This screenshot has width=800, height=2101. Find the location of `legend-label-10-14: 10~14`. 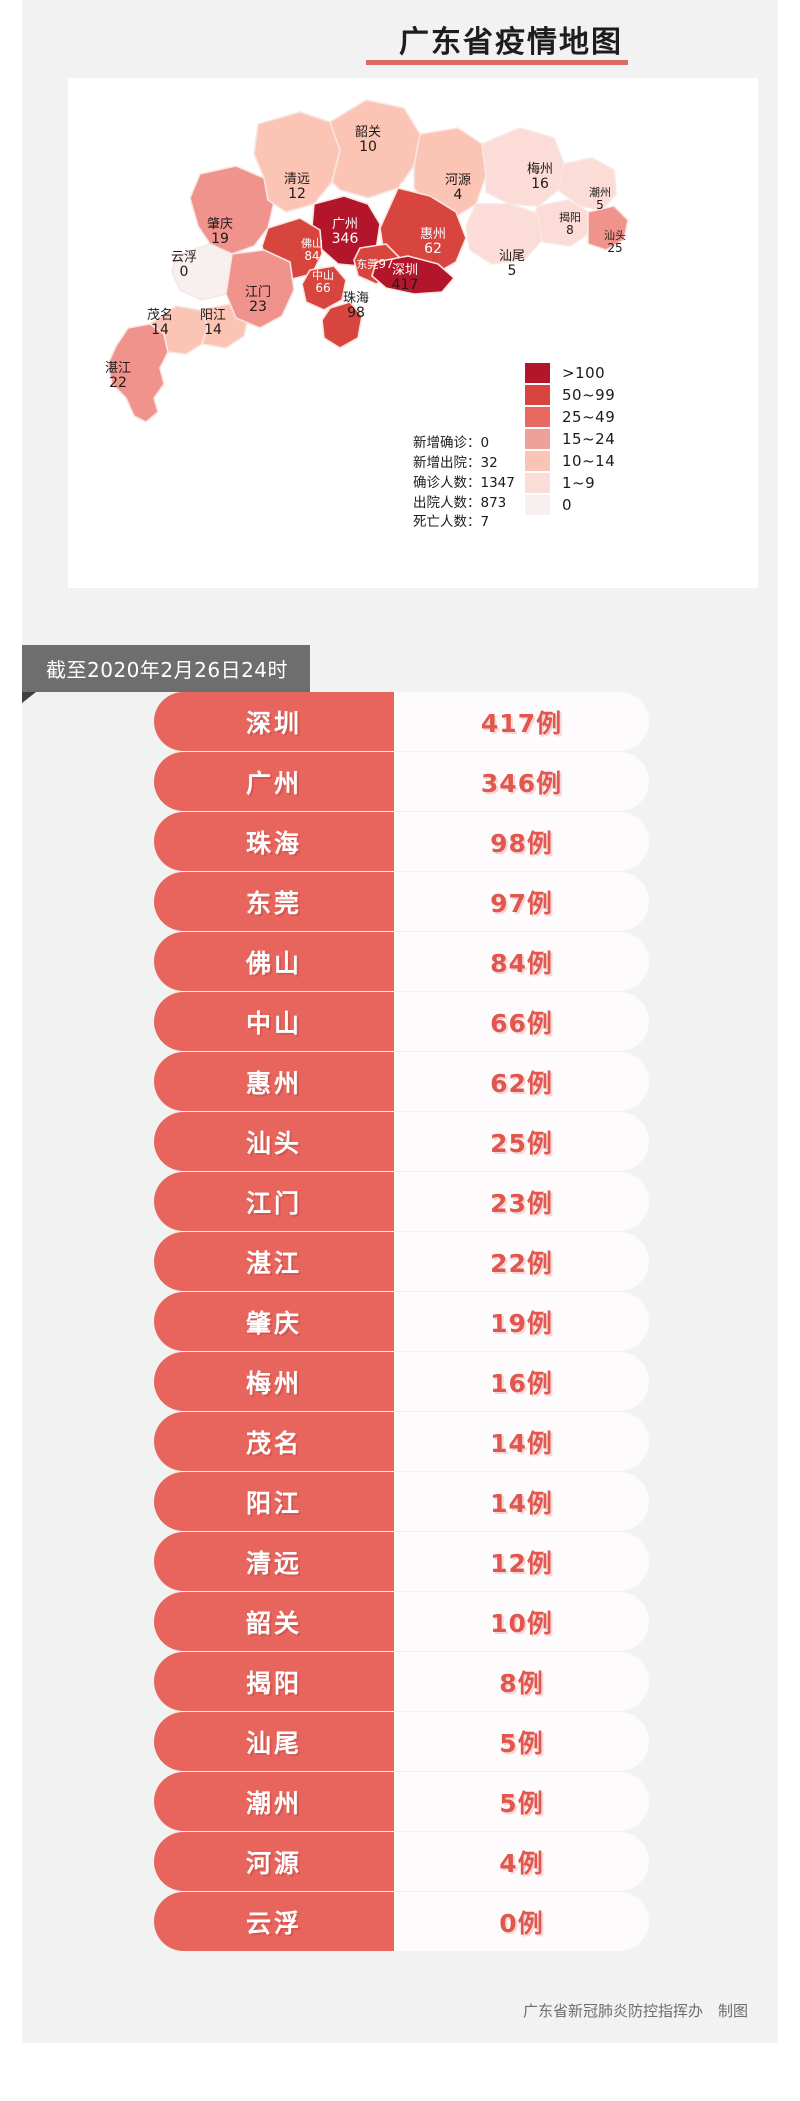

legend-label-10-14: 10~14 is located at coordinates (589, 460).